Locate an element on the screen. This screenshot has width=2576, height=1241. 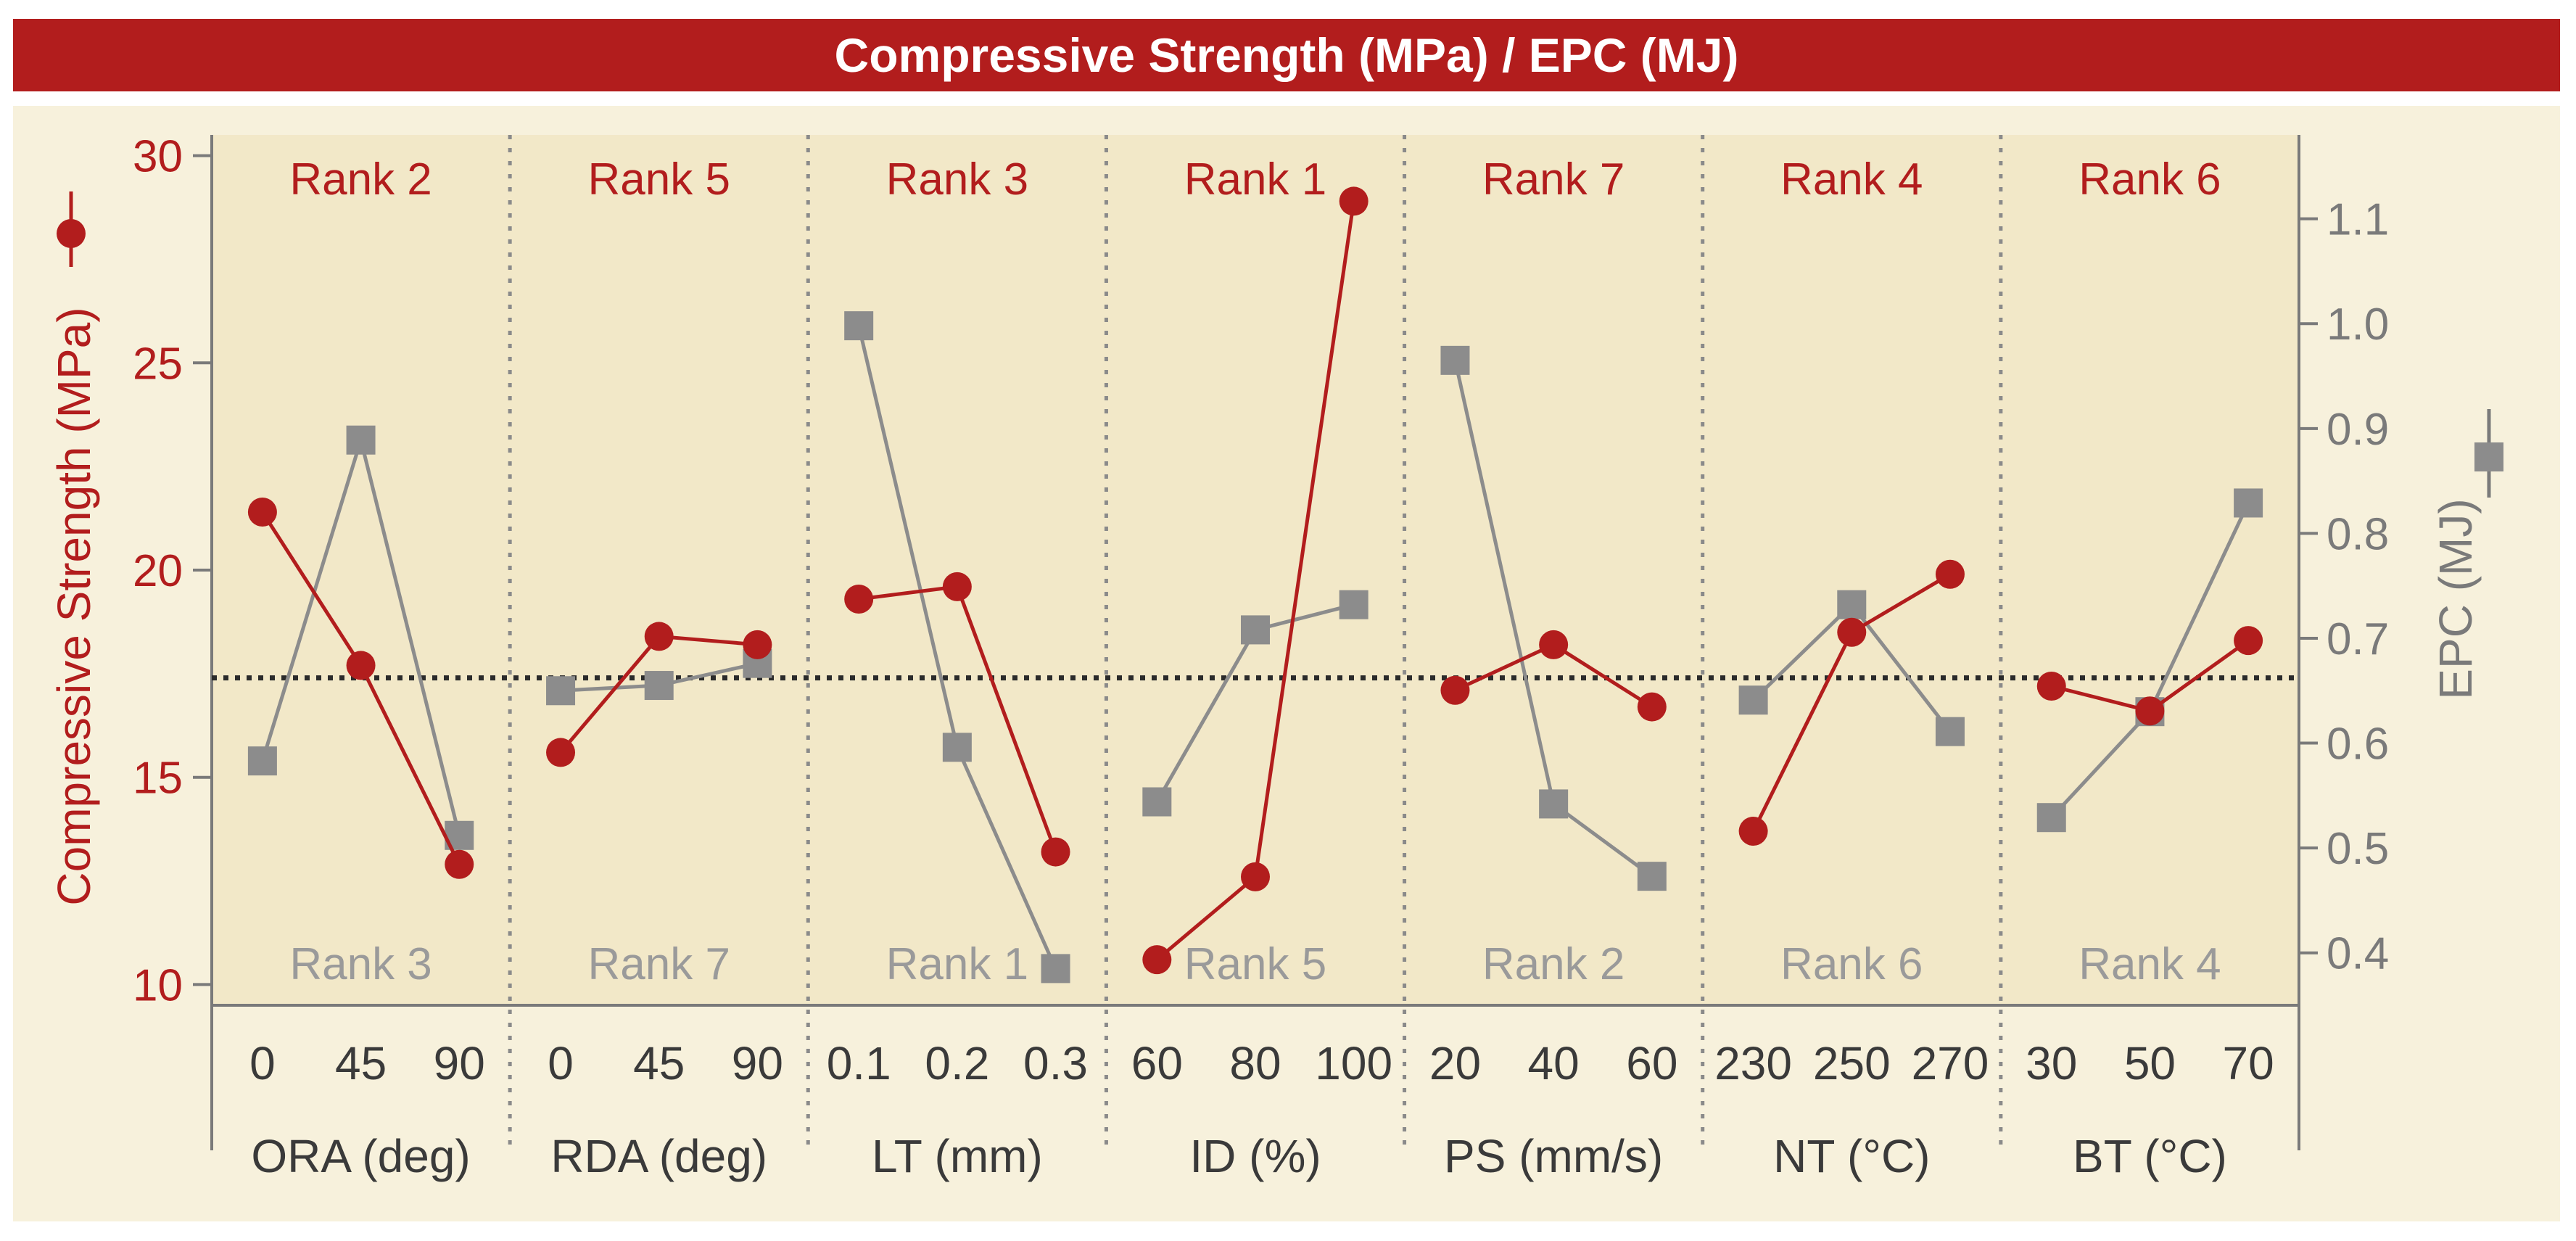
x-tick-label: 50 is located at coordinates (2150, 1063).